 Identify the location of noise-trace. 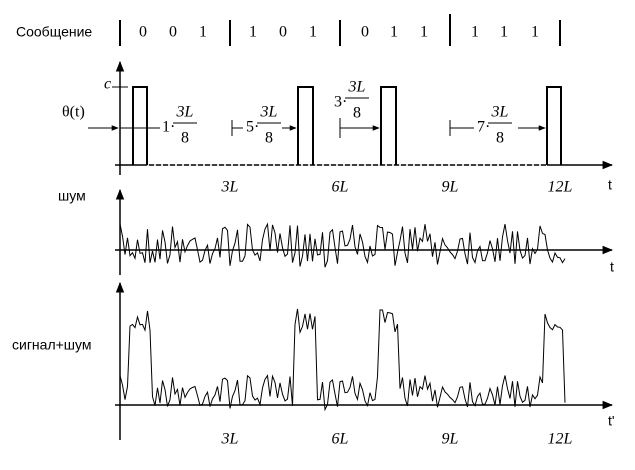
(342, 245).